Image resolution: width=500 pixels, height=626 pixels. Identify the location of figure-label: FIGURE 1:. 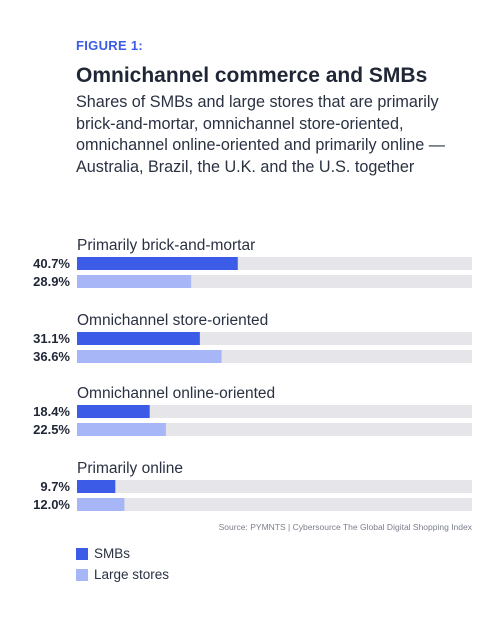
(109, 45).